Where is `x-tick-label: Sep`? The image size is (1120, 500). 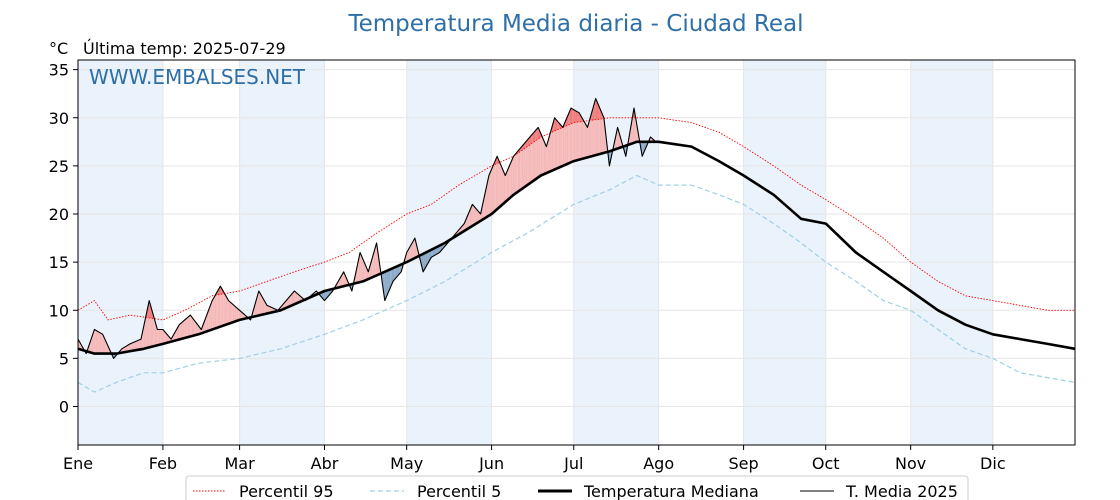 x-tick-label: Sep is located at coordinates (744, 463).